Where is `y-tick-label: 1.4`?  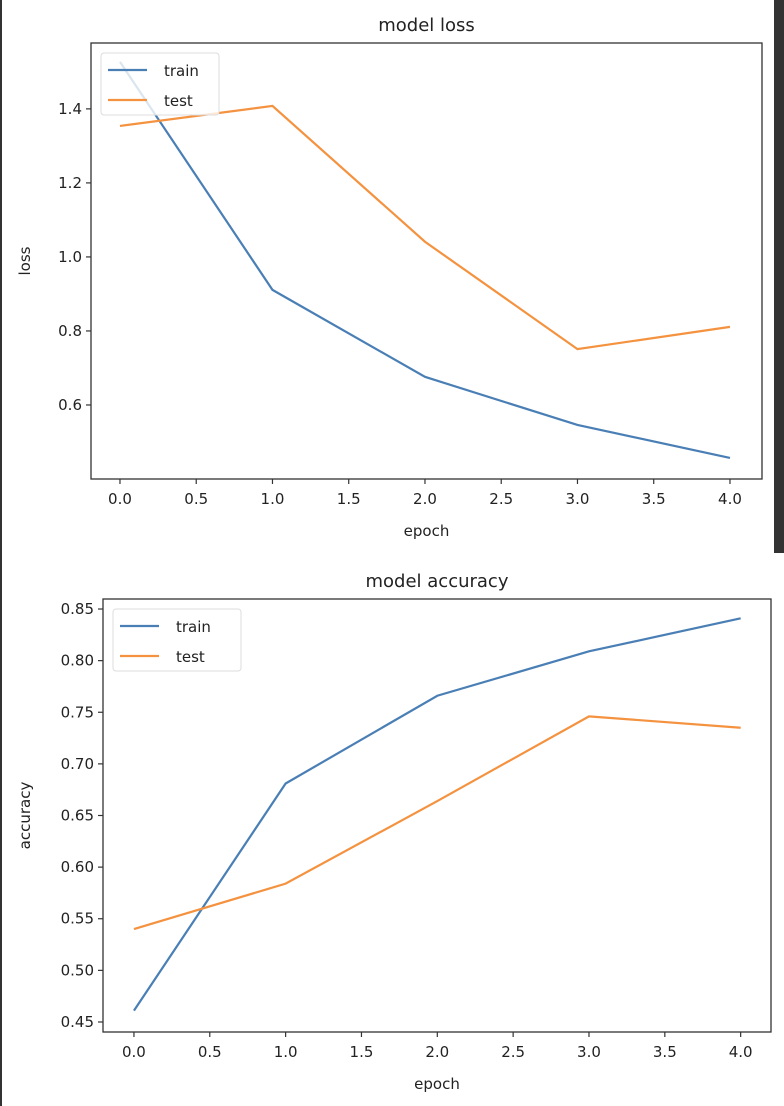
y-tick-label: 1.4 is located at coordinates (70, 109).